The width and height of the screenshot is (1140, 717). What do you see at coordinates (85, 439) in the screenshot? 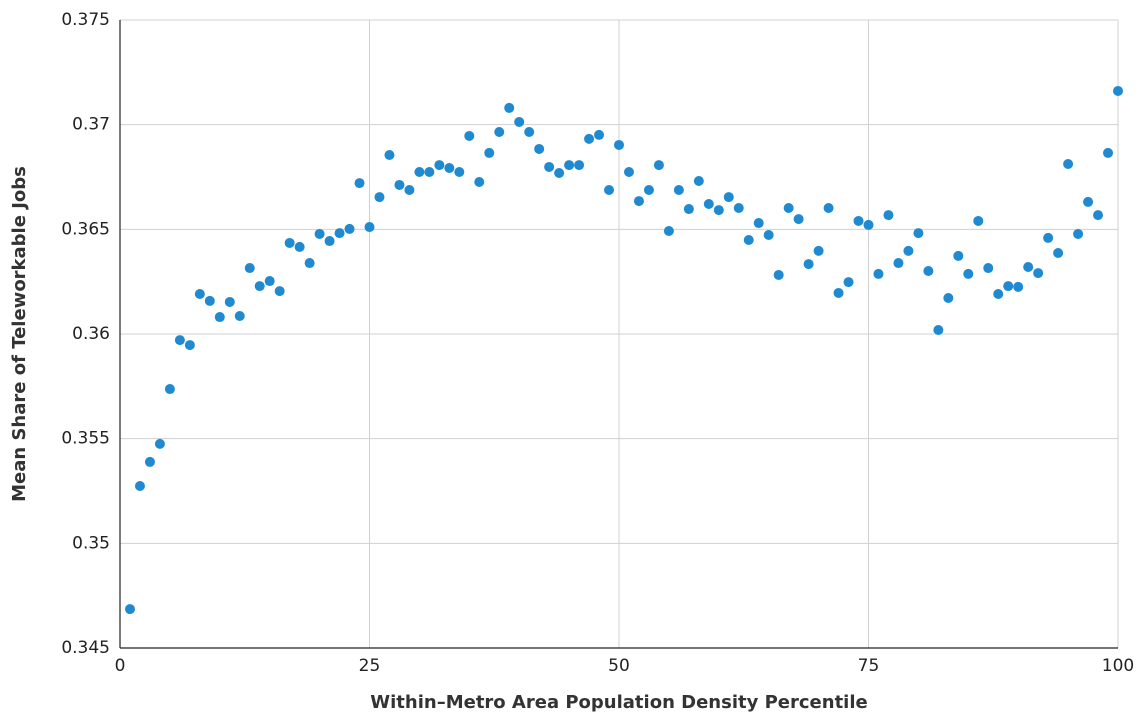
I see `y-tick-label: 0.355` at bounding box center [85, 439].